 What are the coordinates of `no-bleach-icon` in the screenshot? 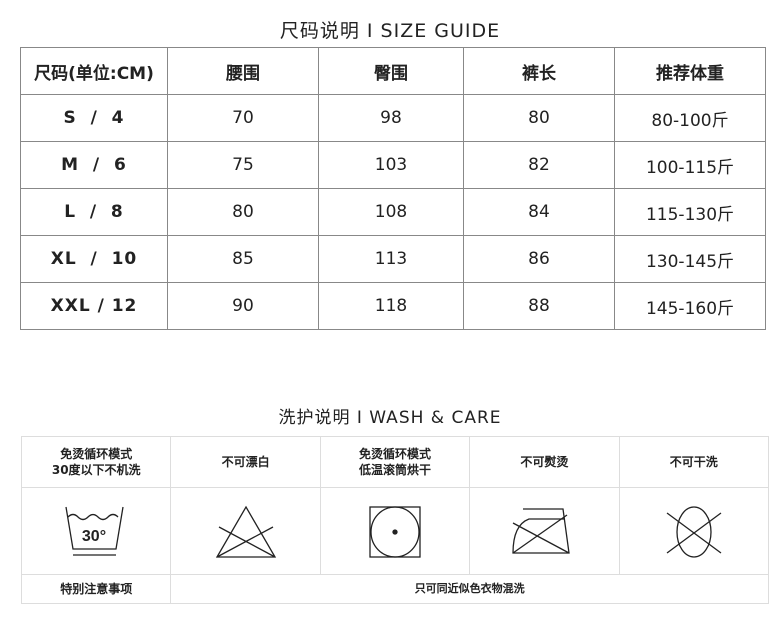 It's located at (245, 531).